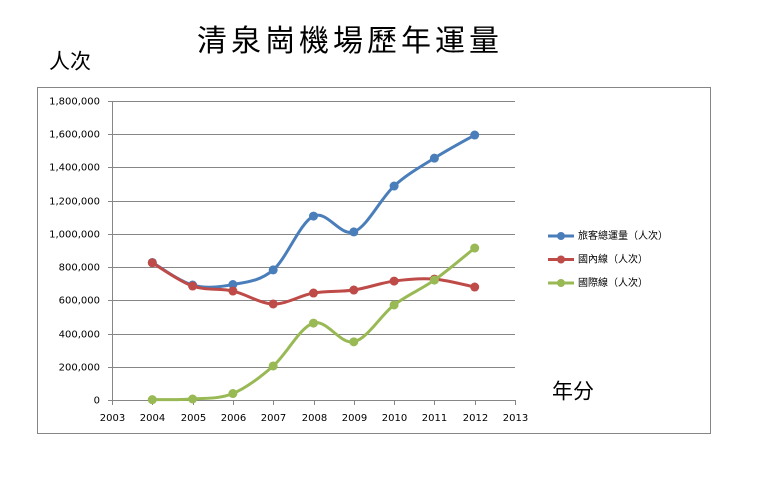 This screenshot has height=477, width=762. What do you see at coordinates (475, 418) in the screenshot?
I see `x-tick-label: 2012` at bounding box center [475, 418].